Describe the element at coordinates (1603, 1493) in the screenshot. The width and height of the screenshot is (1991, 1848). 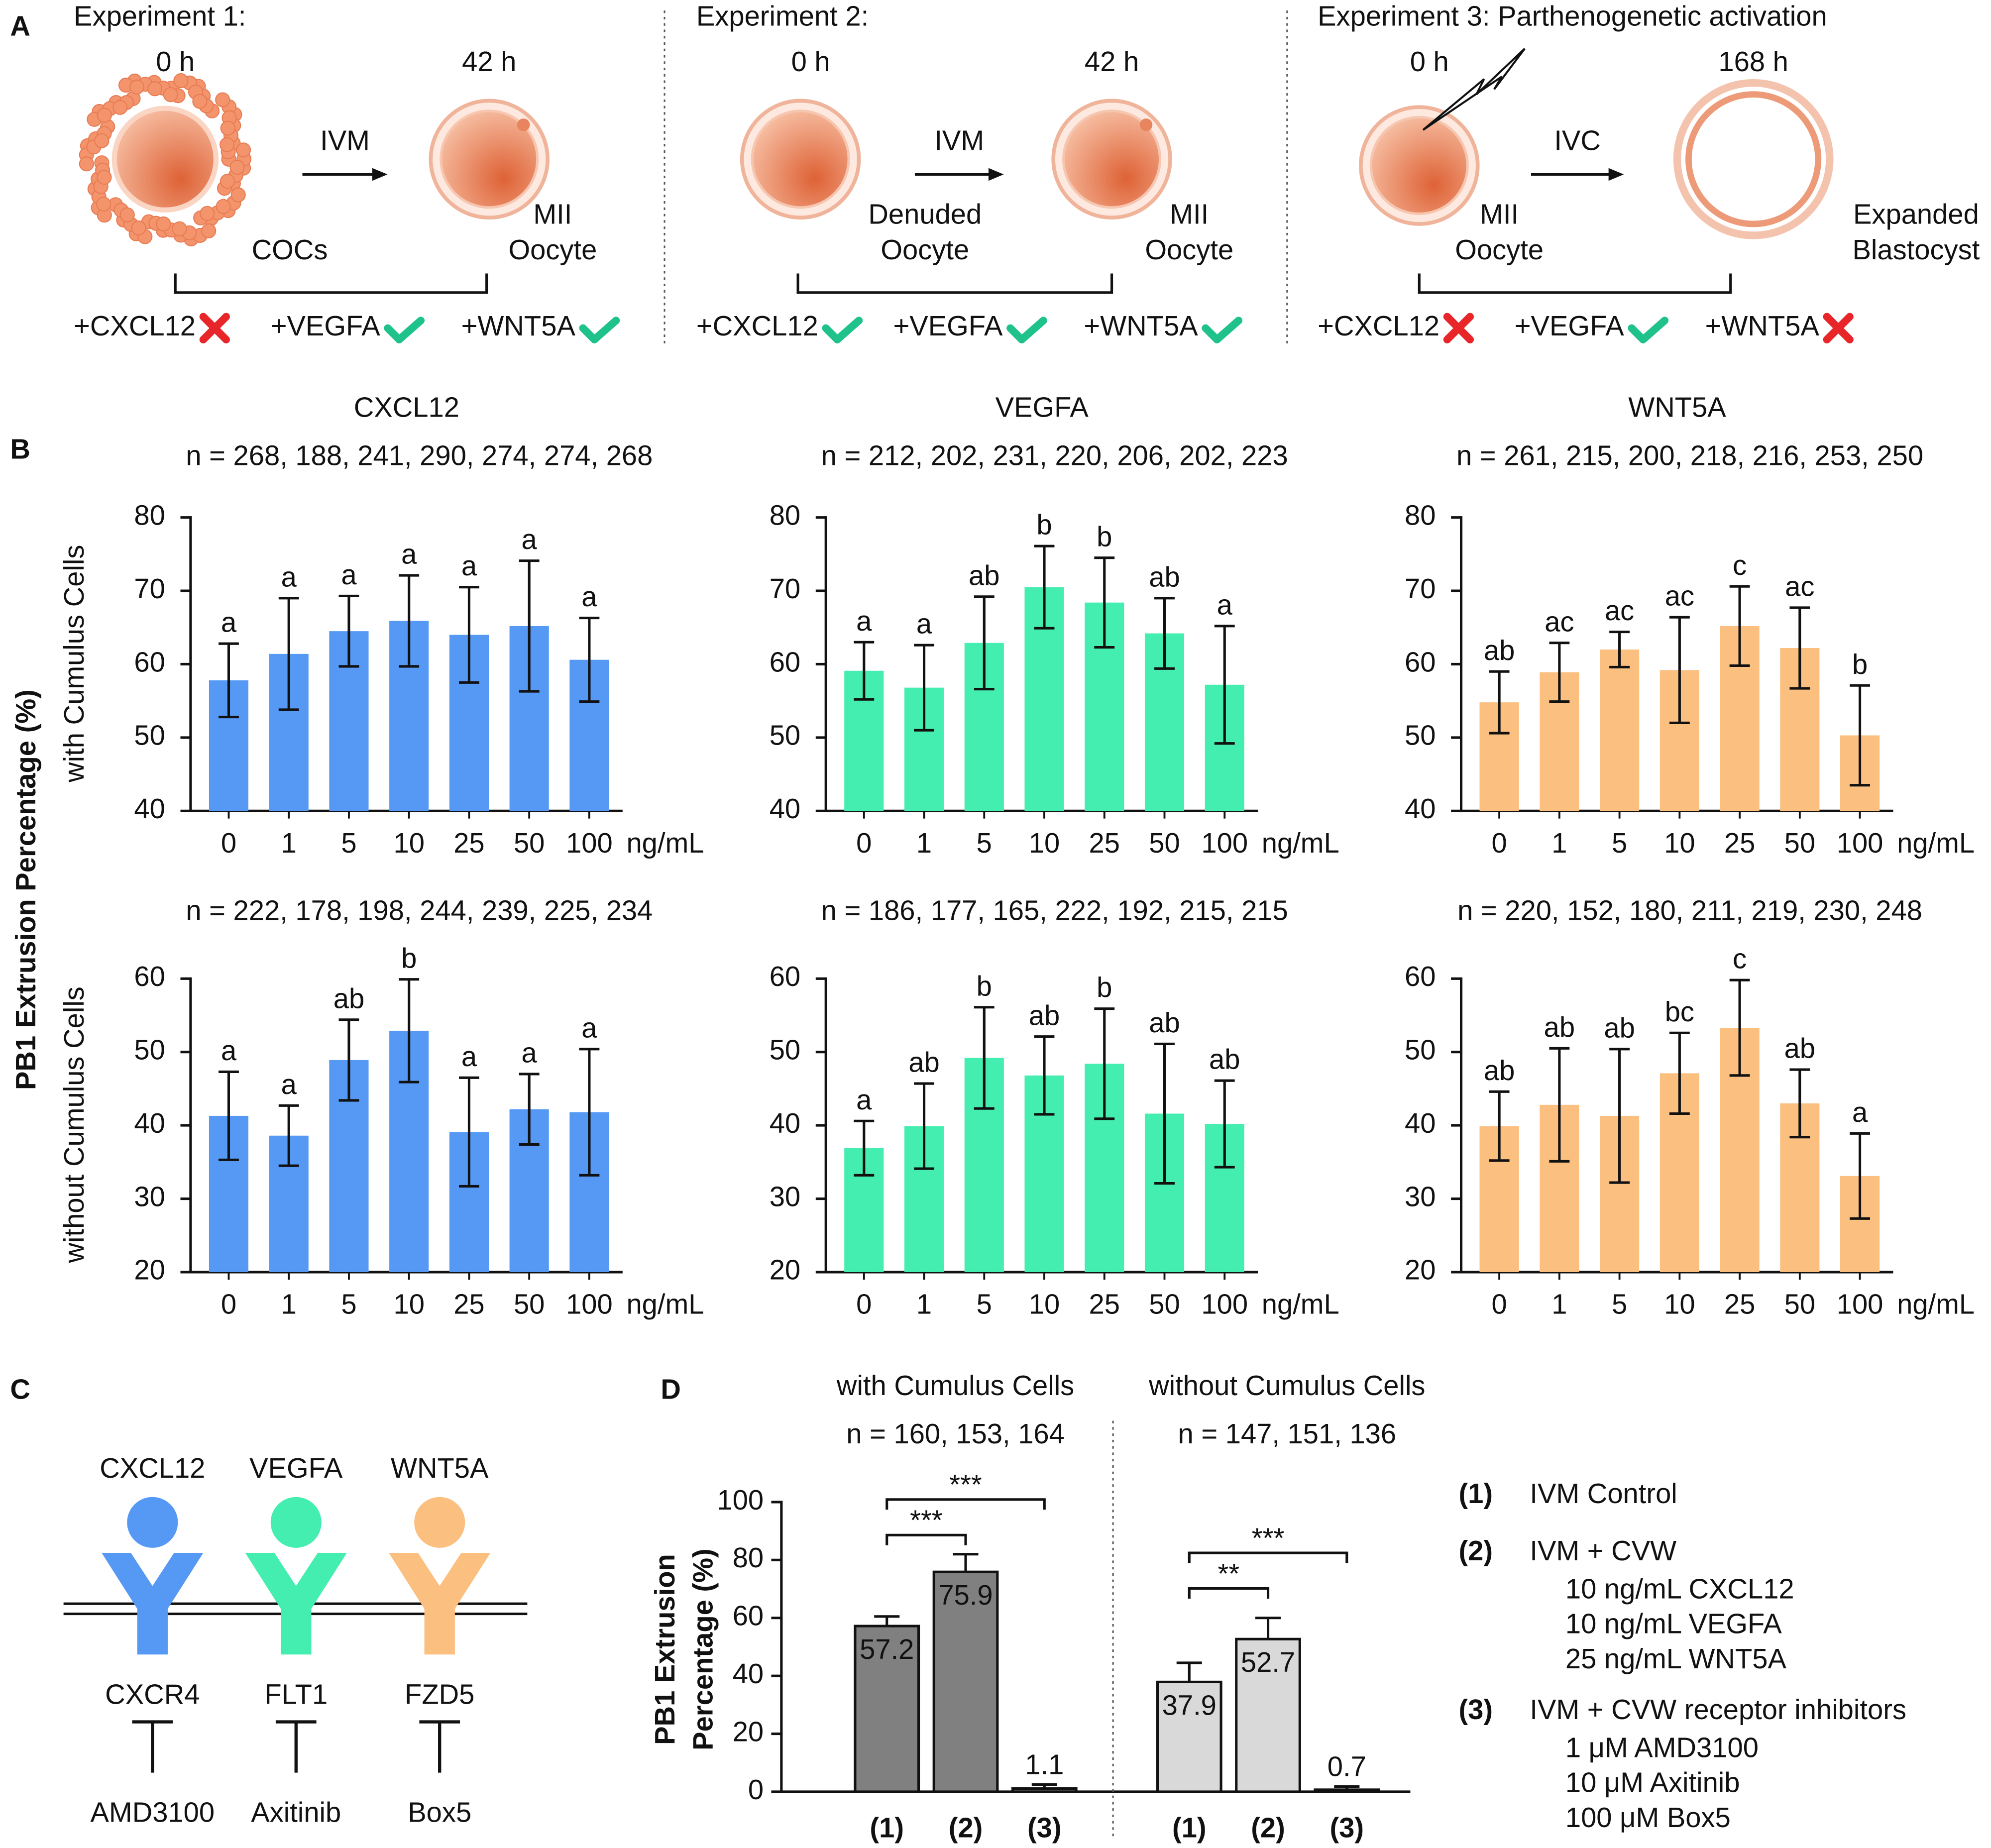
I see `legend-text: IVM Control` at that location.